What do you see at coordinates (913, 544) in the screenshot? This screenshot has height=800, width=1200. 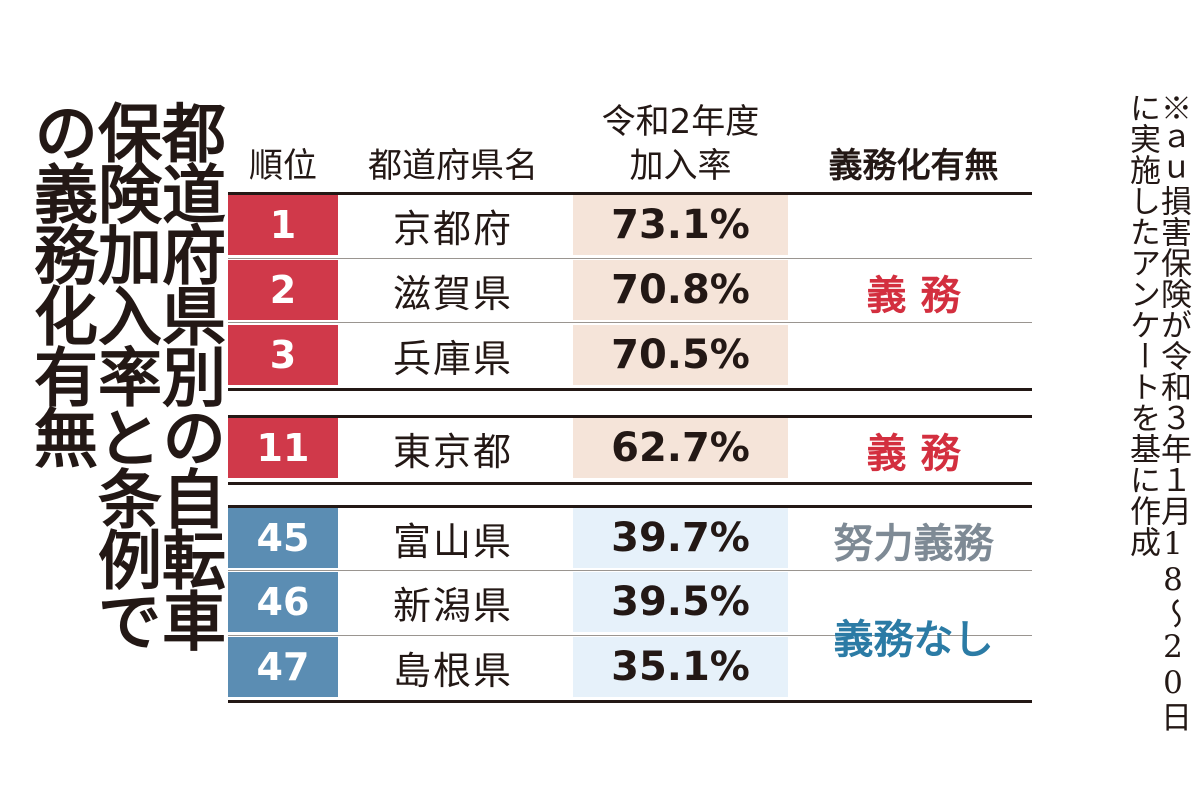 I see `obligation-label-group3: 努力義務` at bounding box center [913, 544].